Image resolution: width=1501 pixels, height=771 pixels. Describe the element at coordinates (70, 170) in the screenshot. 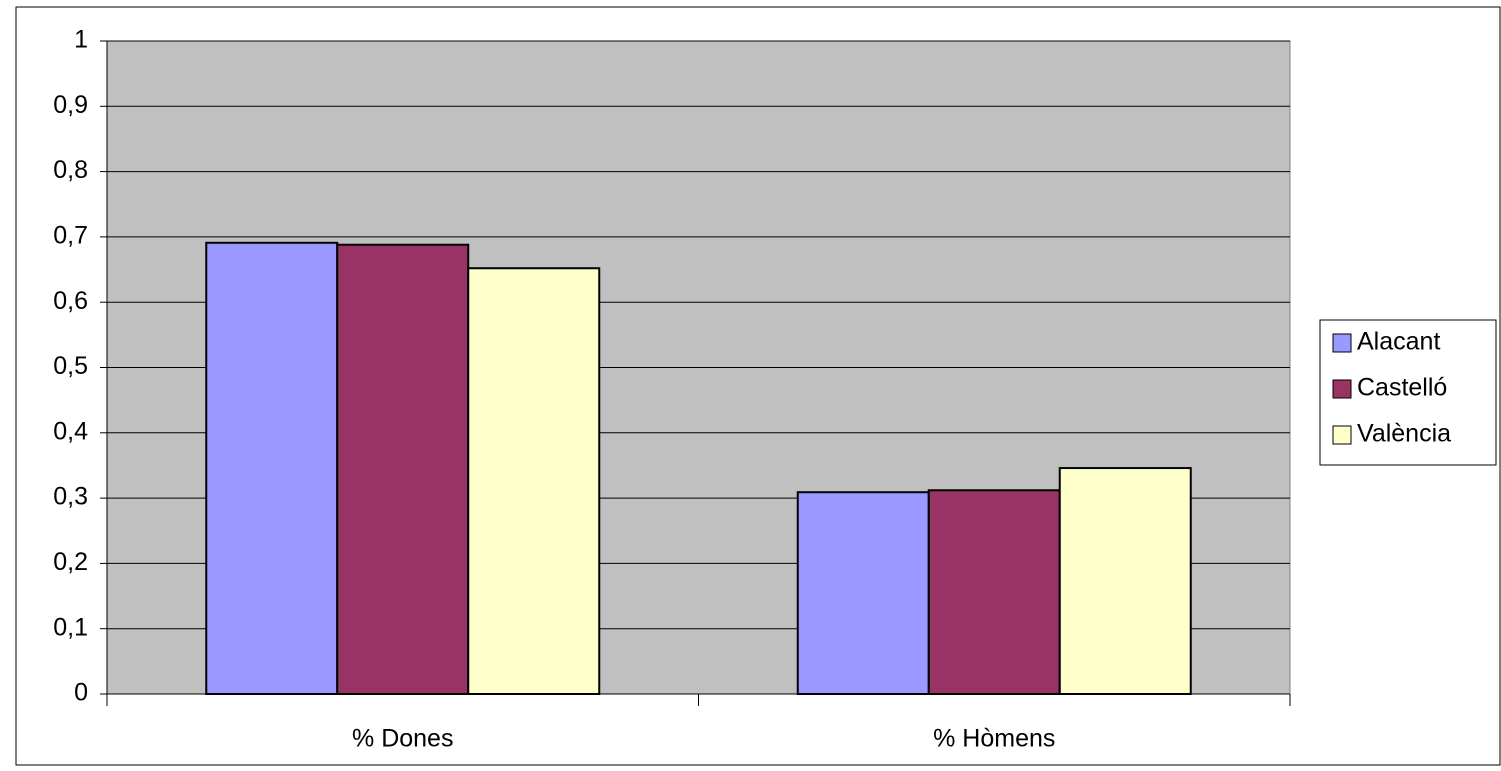

I see `y-tick-label: 0,8` at that location.